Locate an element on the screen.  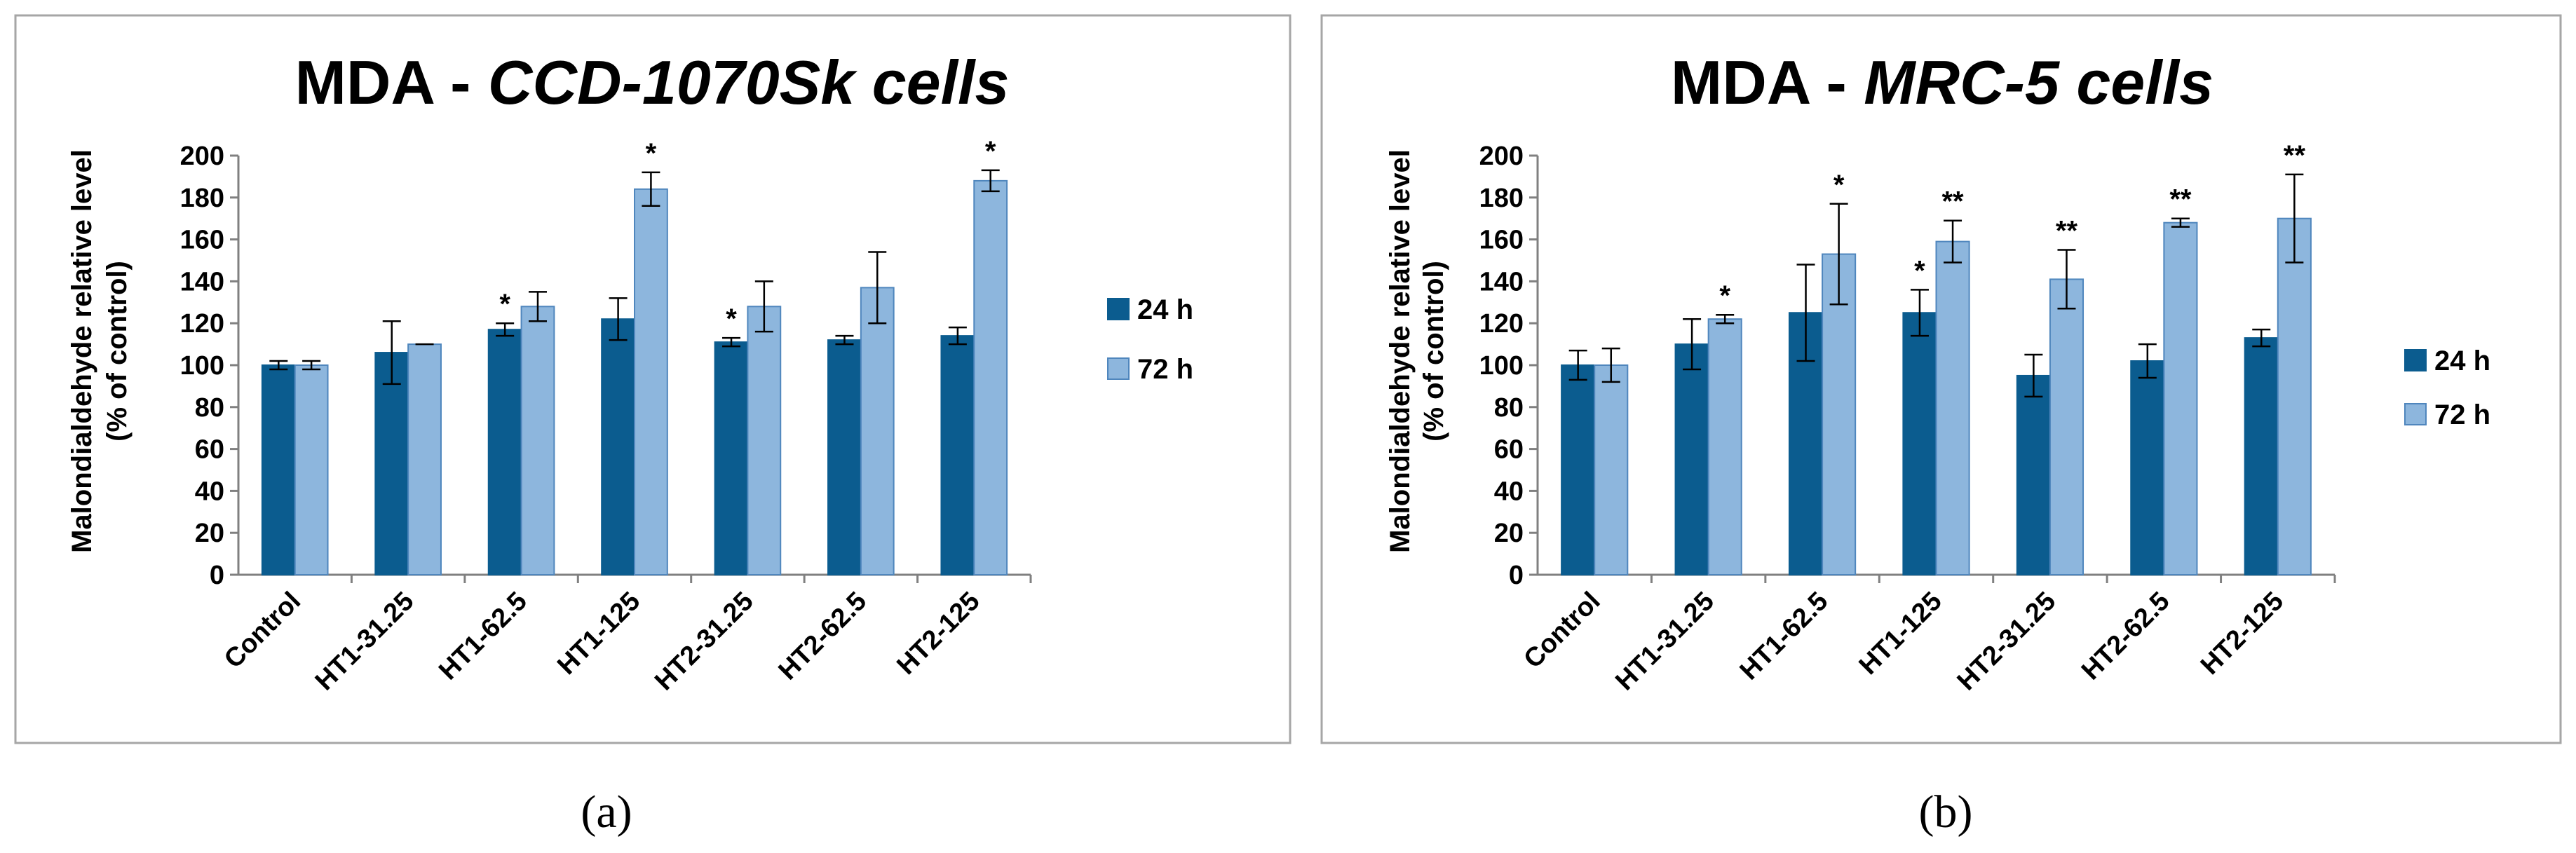
chart-title: MDA - CCD-1070Sk cells is located at coordinates (652, 83).